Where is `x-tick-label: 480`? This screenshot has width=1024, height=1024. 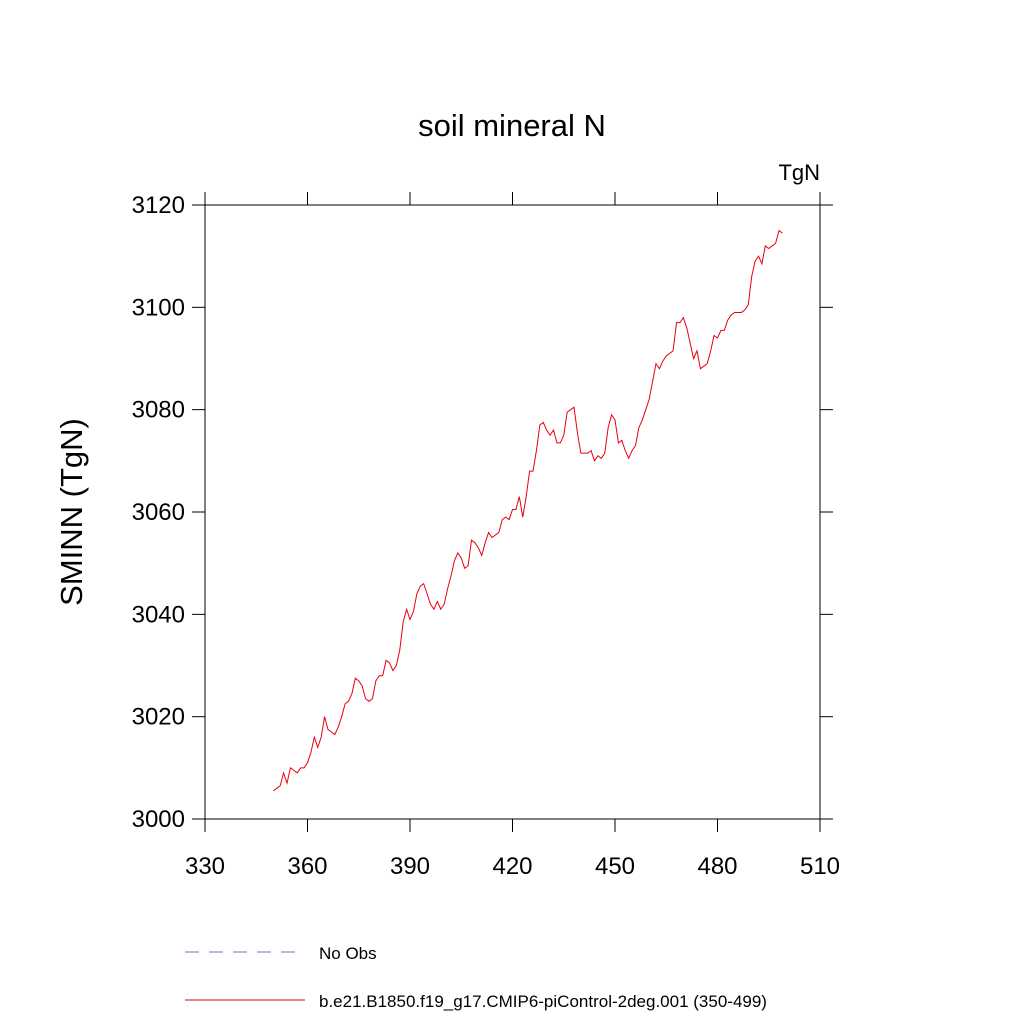
x-tick-label: 480 is located at coordinates (717, 866).